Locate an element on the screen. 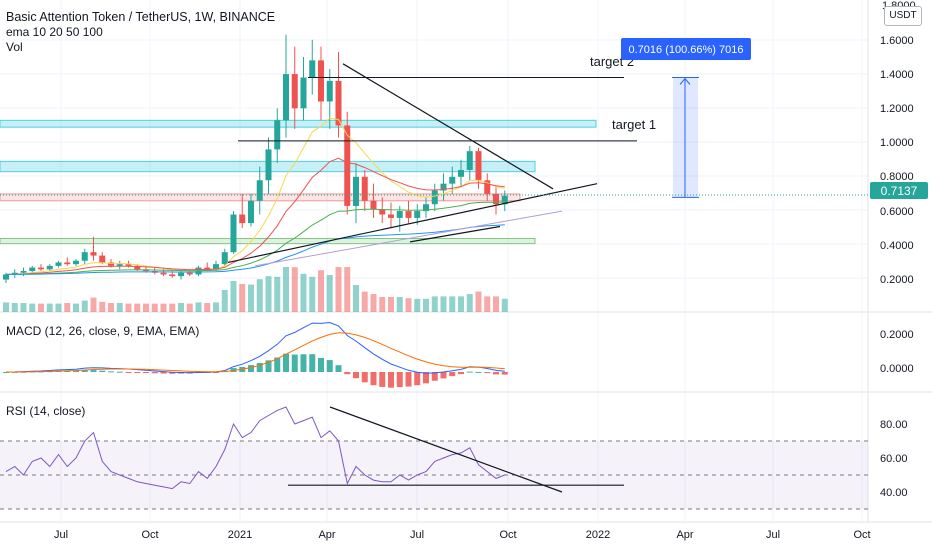 The image size is (932, 550). price-tick: 1.4000 is located at coordinates (897, 75).